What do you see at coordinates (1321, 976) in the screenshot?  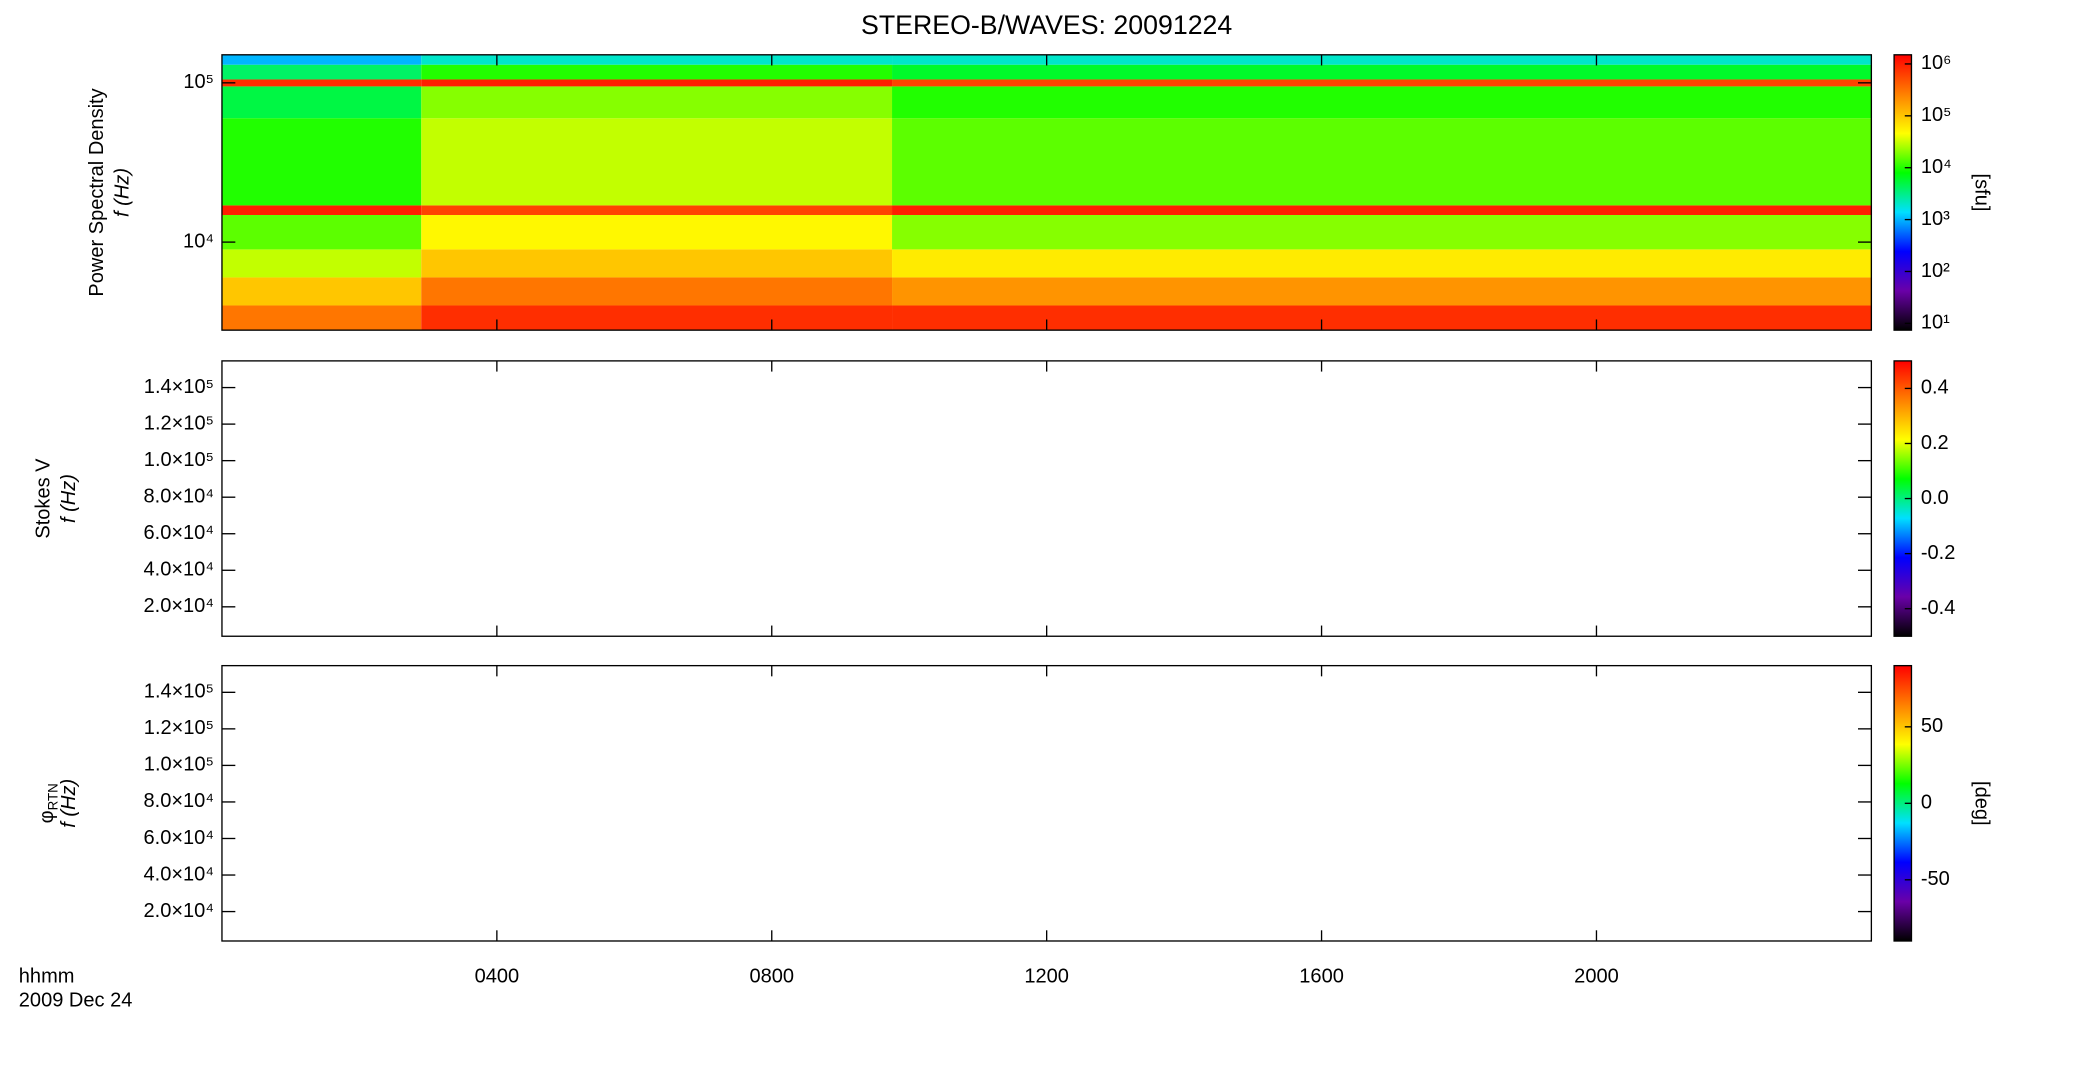 I see `x-tick-label: 1600` at bounding box center [1321, 976].